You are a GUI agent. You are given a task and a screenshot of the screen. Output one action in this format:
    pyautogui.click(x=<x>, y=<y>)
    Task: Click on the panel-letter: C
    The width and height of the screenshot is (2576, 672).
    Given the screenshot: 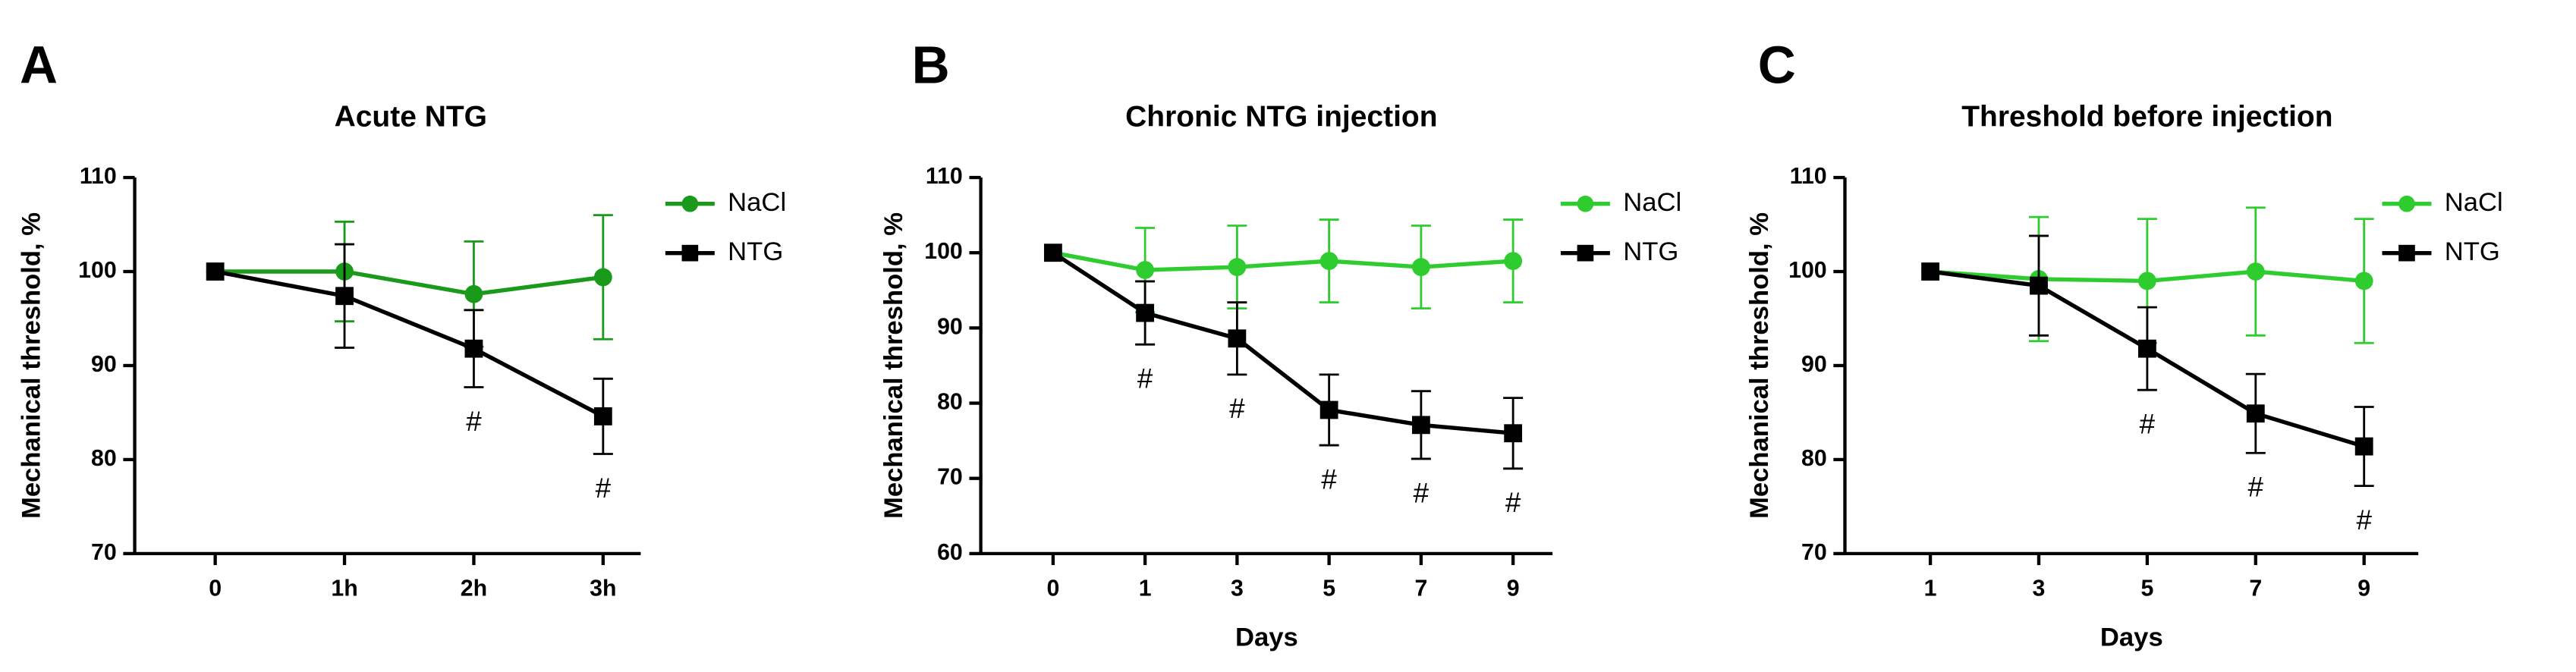 What is the action you would take?
    pyautogui.click(x=1777, y=64)
    